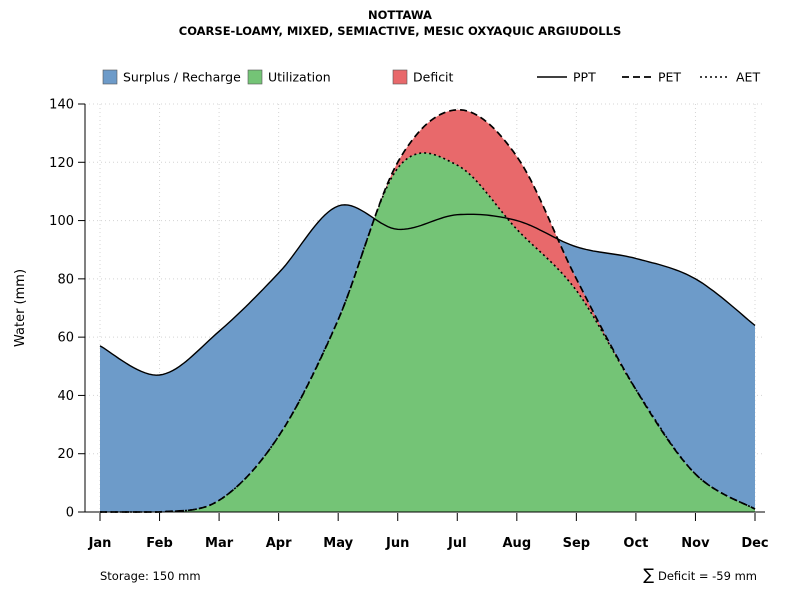 The image size is (800, 600). I want to click on month-label: Jan, so click(100, 543).